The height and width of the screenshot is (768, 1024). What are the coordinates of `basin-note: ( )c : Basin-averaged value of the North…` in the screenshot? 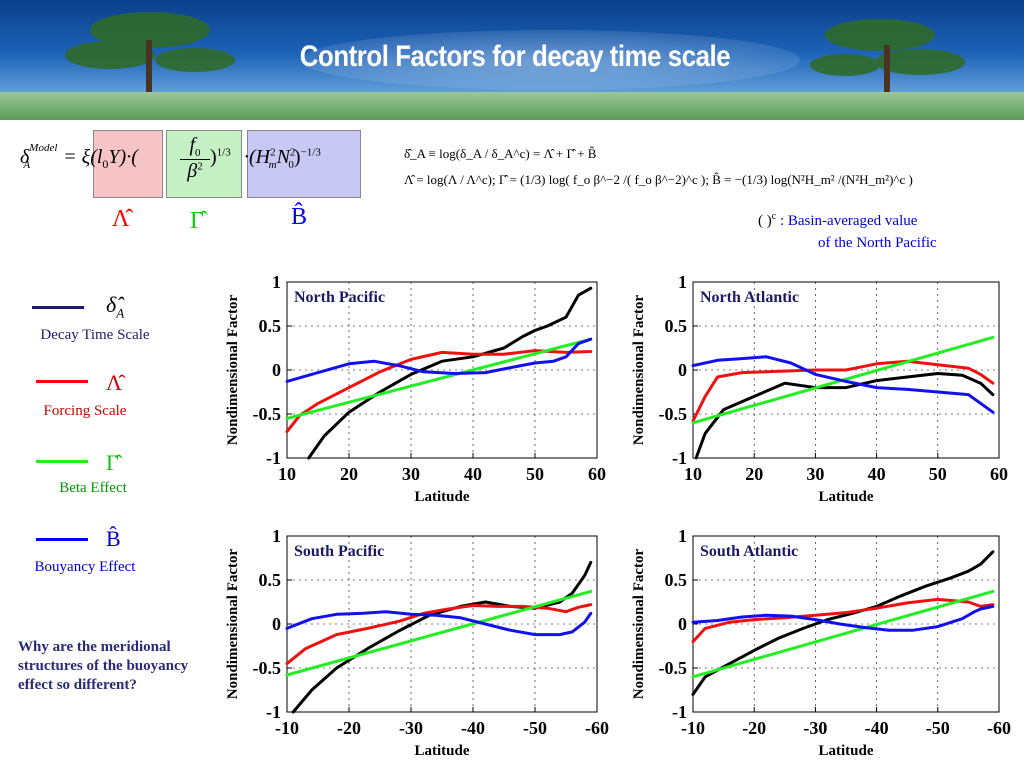 It's located at (847, 231).